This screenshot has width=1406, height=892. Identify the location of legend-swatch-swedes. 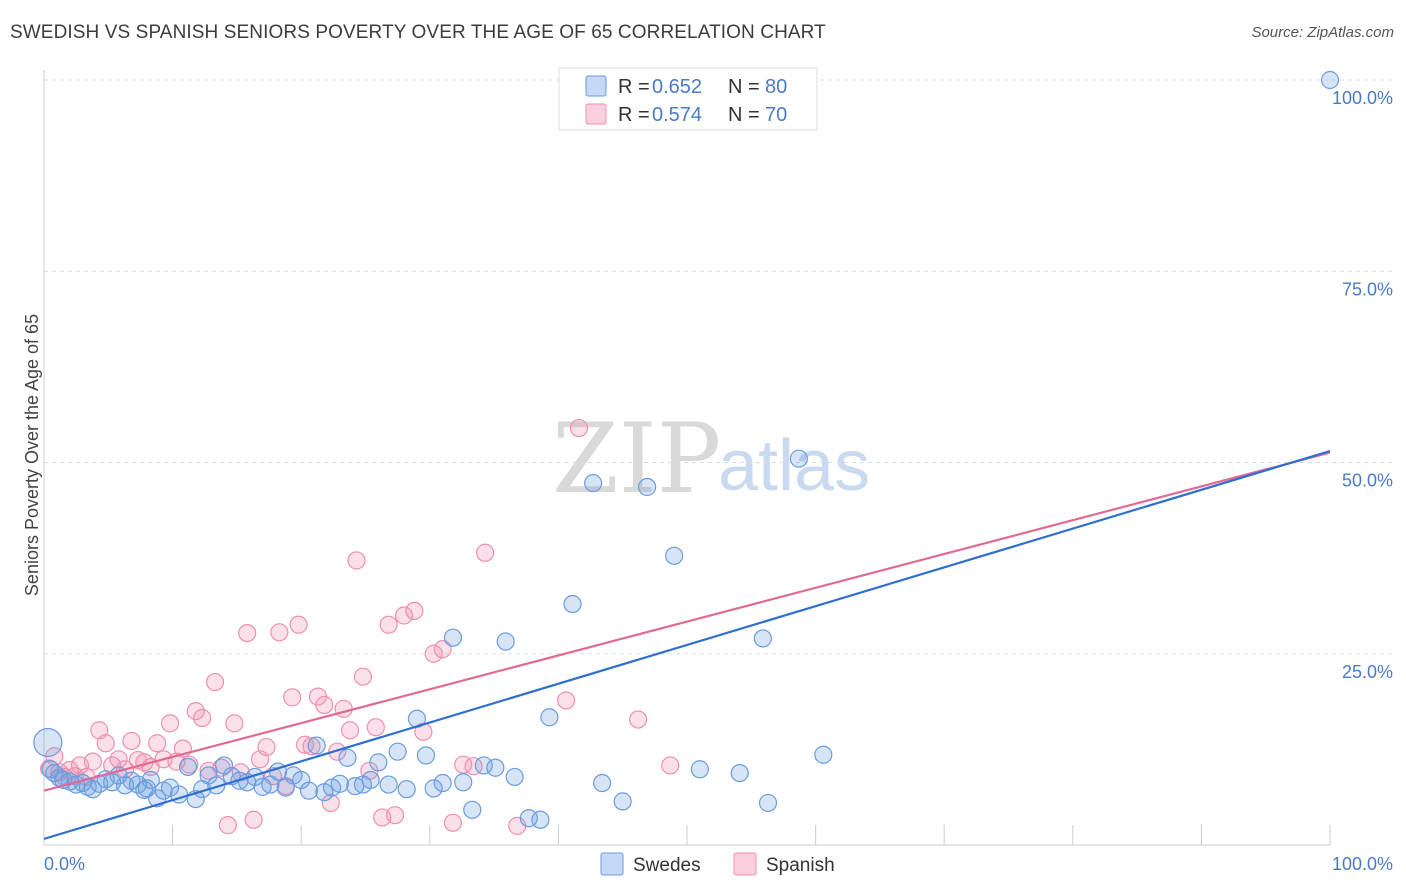
(596, 86).